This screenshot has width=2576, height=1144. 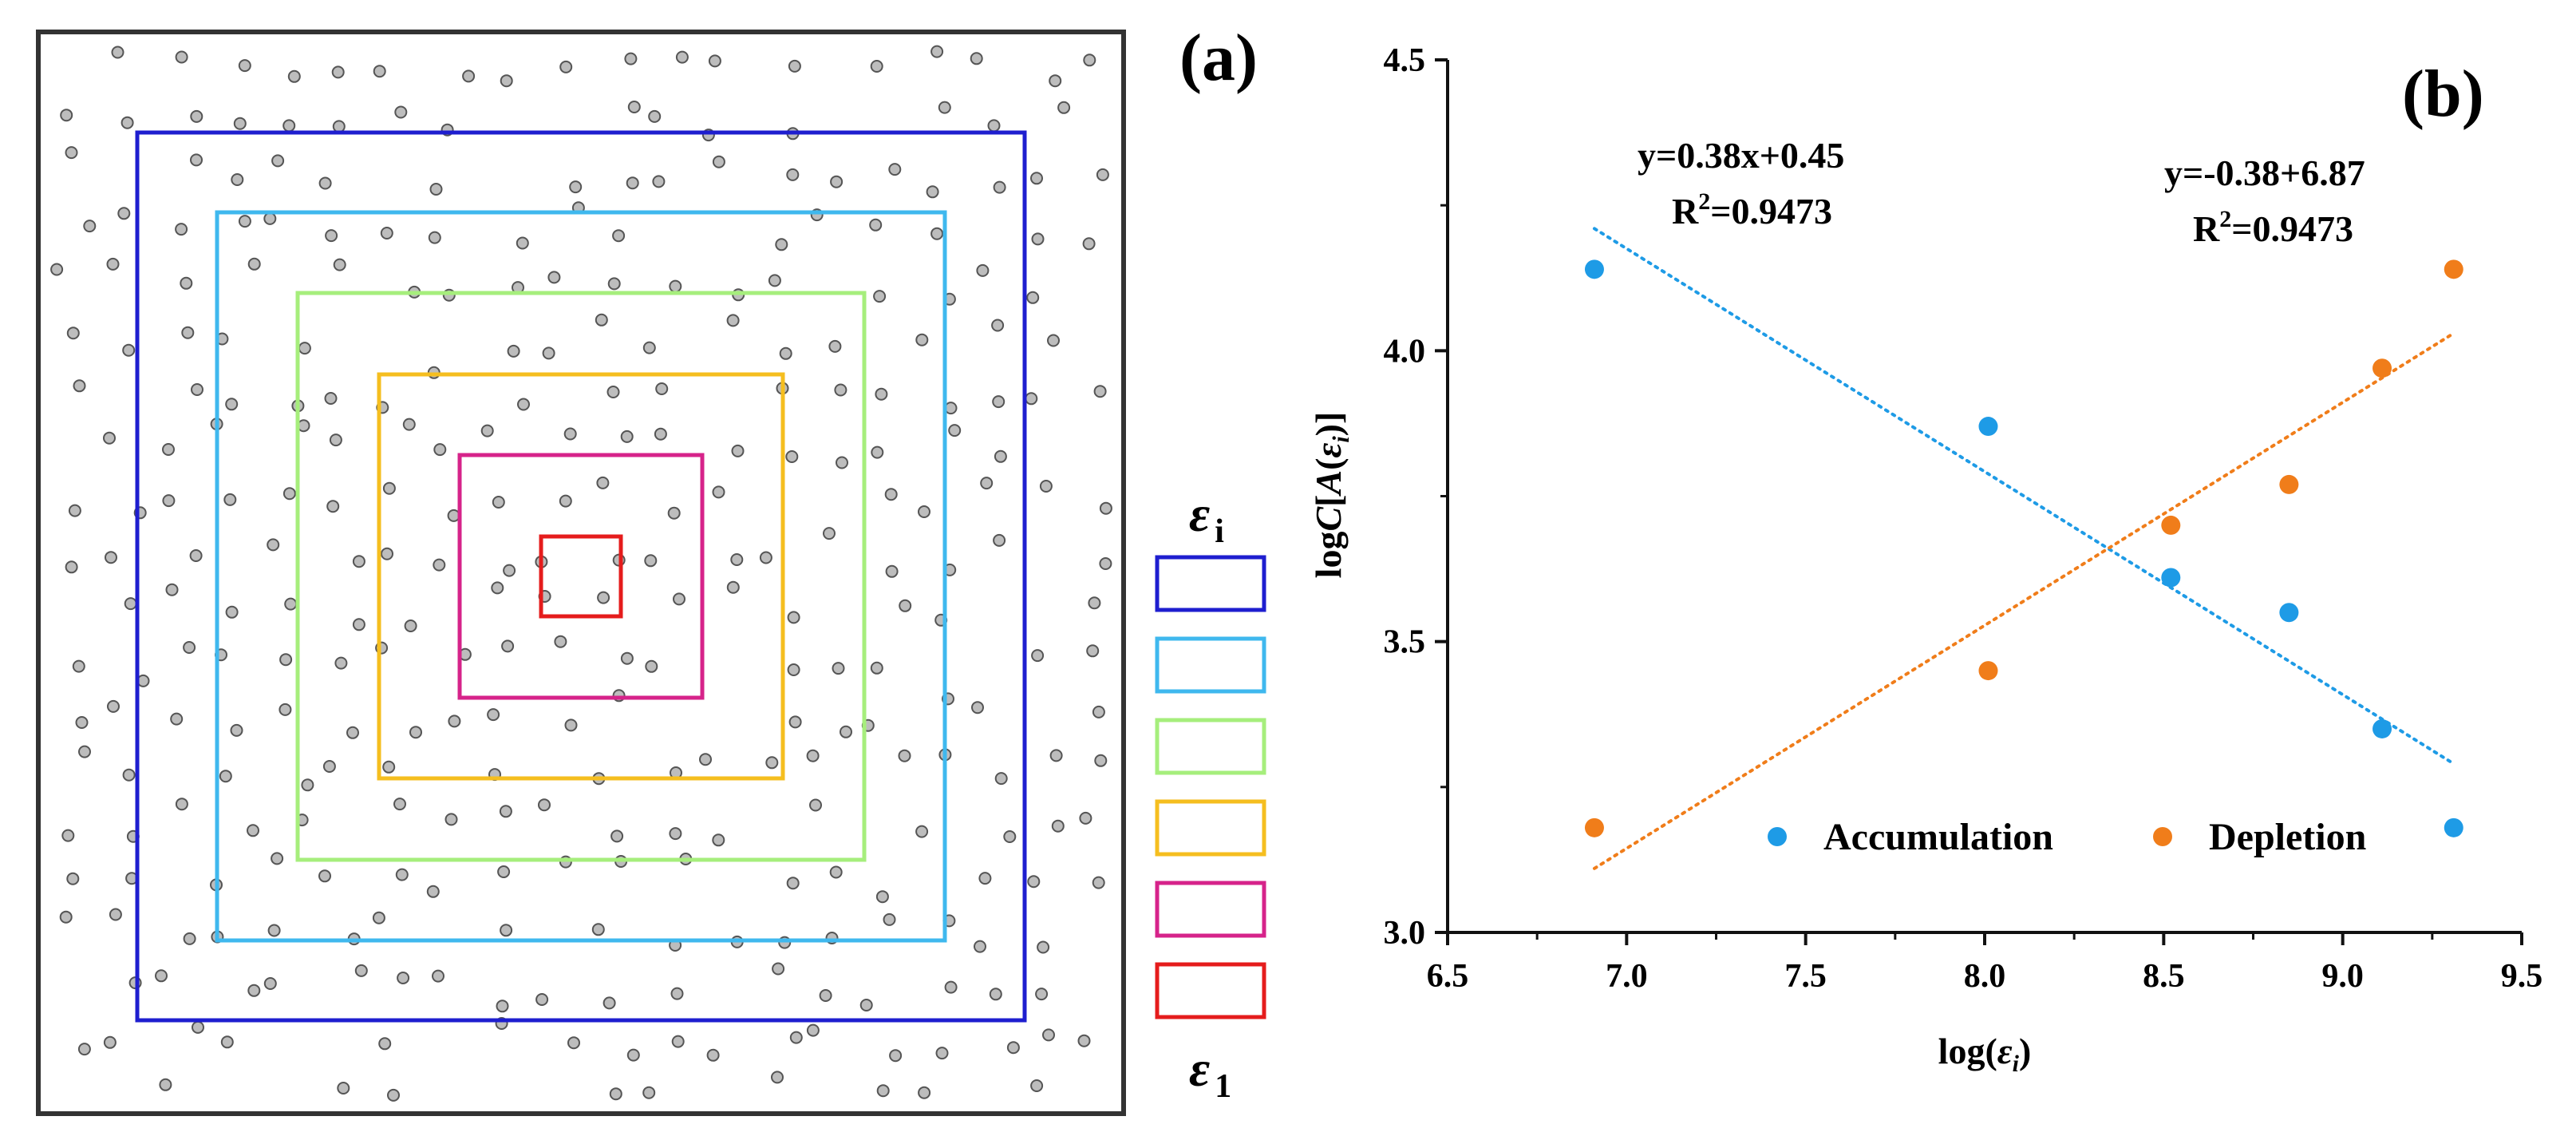 I want to click on legend-accumulation-marker, so click(x=1777, y=836).